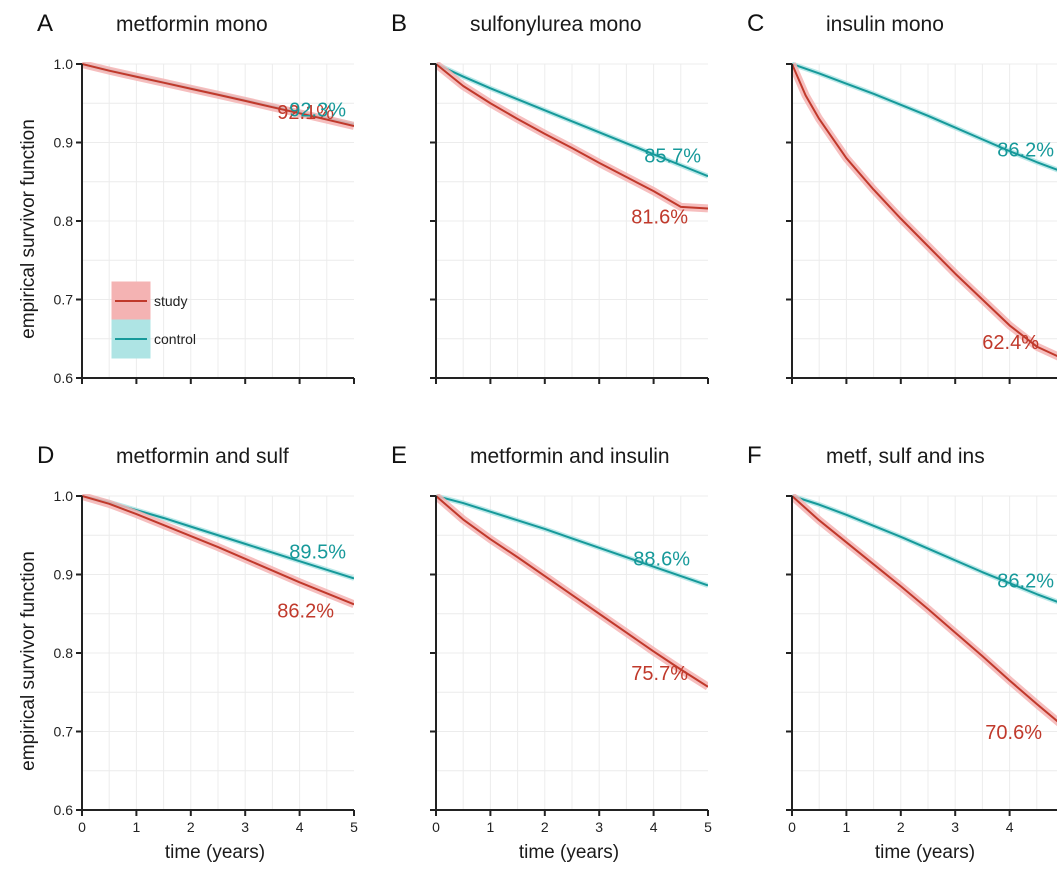 The height and width of the screenshot is (870, 1057). What do you see at coordinates (175, 339) in the screenshot?
I see `legend-label-control: control` at bounding box center [175, 339].